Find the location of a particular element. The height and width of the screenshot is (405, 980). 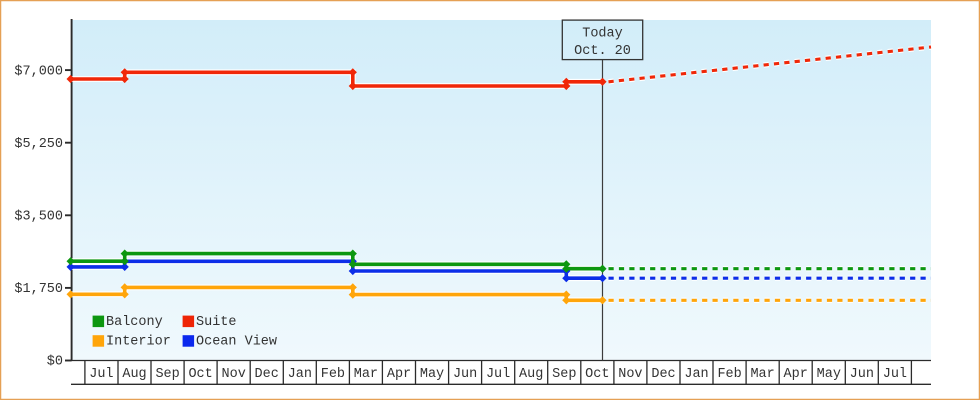

svg-text: Today is located at coordinates (602, 33).